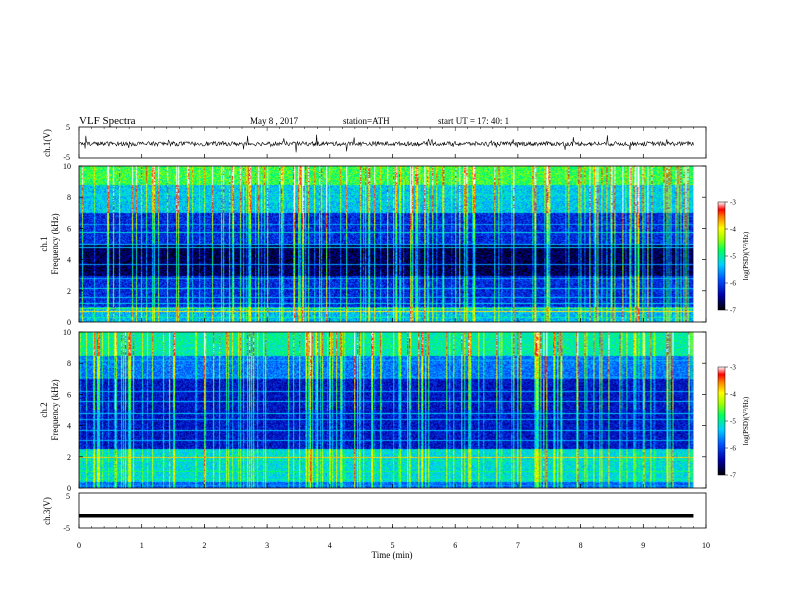 The image size is (792, 612). What do you see at coordinates (746, 420) in the screenshot?
I see `ch2-colorbar-label: log(PSD)(V²/Hz)` at bounding box center [746, 420].